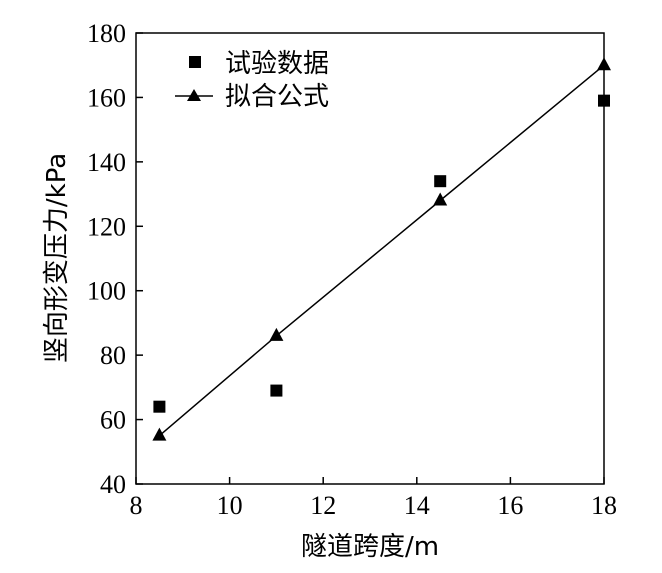  What do you see at coordinates (113, 355) in the screenshot?
I see `y-tick-label: 80` at bounding box center [113, 355].